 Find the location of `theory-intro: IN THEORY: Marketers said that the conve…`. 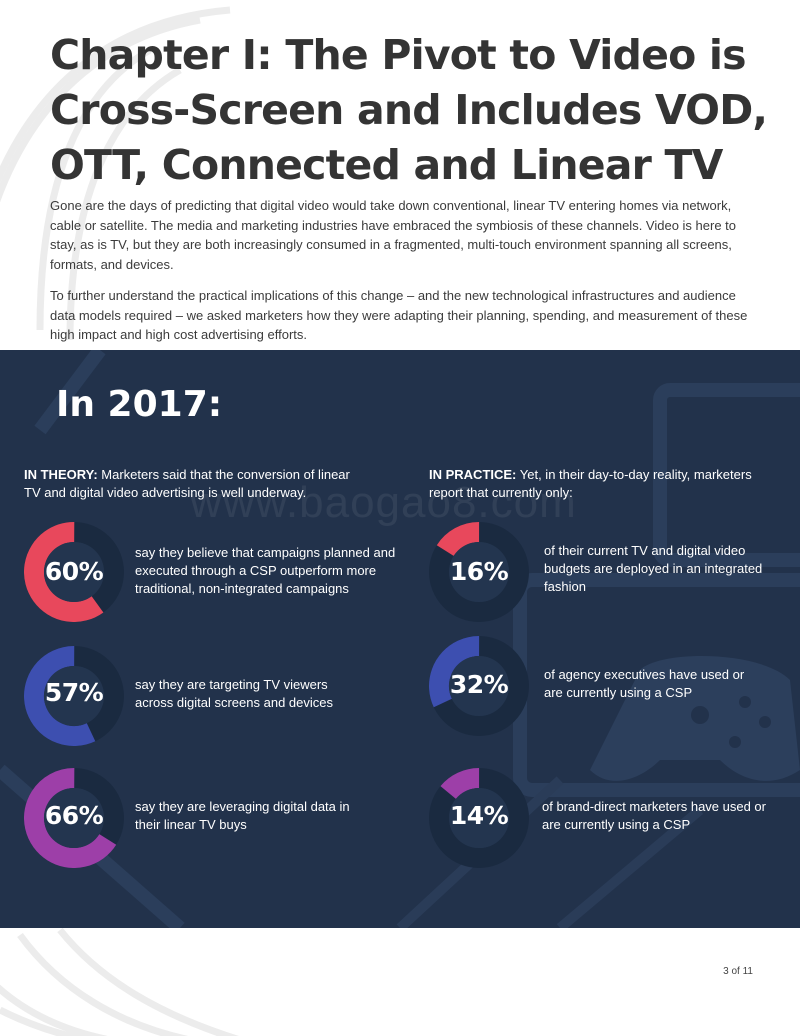

theory-intro: IN THEORY: Marketers said that the conve… is located at coordinates (194, 484).